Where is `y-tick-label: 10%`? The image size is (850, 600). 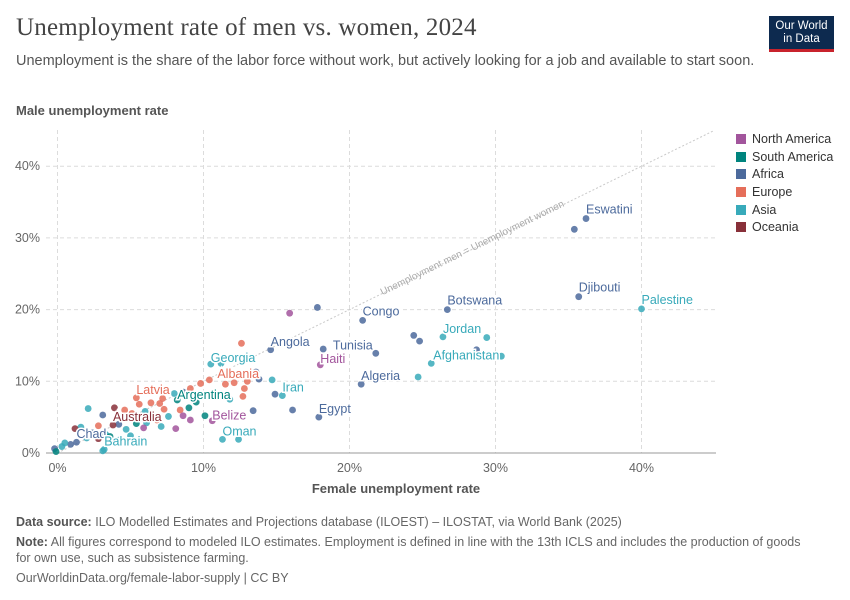
y-tick-label: 10% is located at coordinates (27, 381).